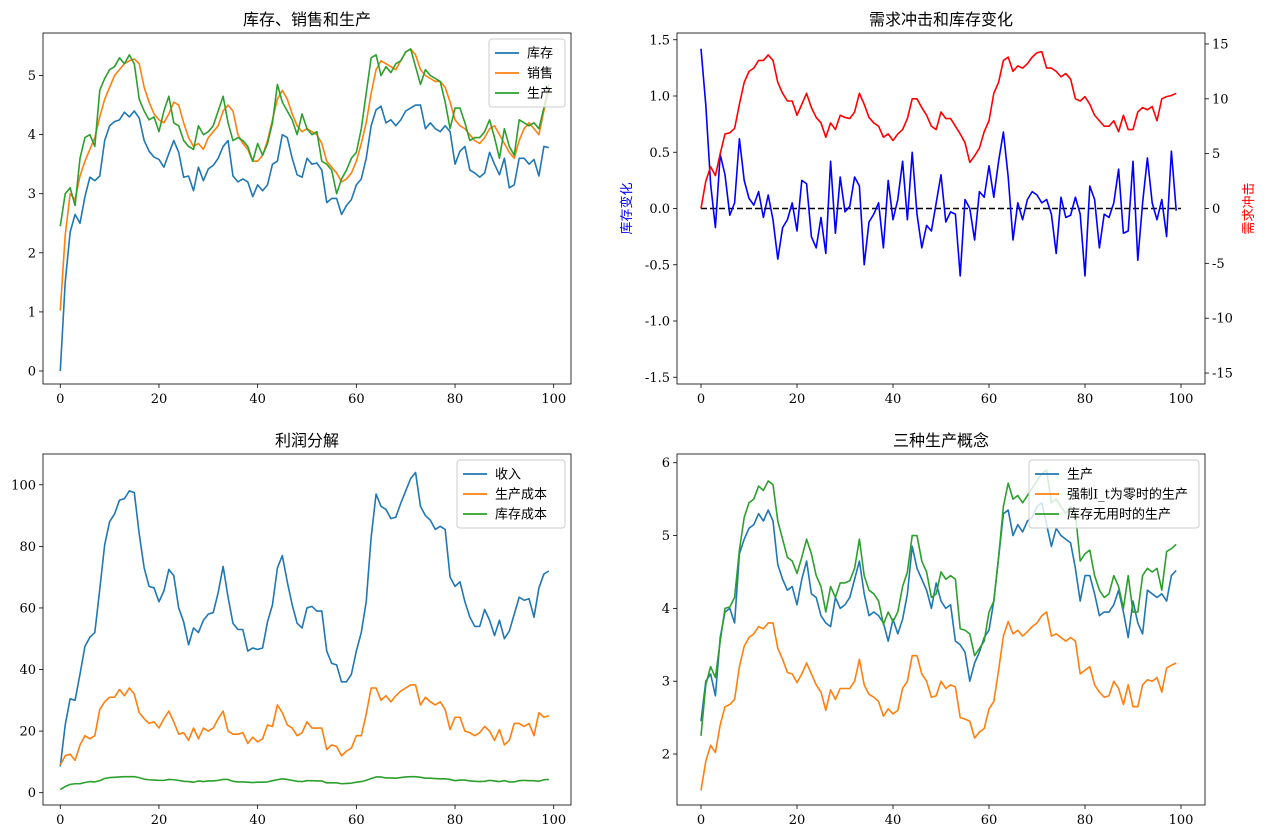 The image size is (1267, 837). What do you see at coordinates (657, 378) in the screenshot?
I see `y-tick-label: -1.5` at bounding box center [657, 378].